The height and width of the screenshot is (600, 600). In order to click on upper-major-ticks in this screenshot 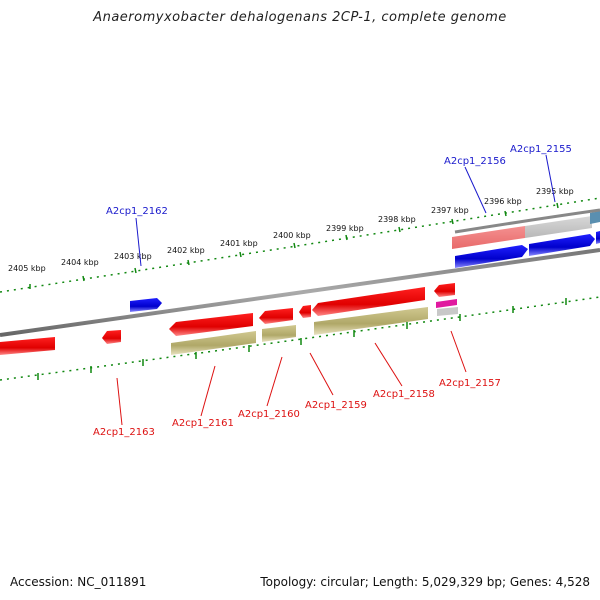, I will do `click(294, 245)`.